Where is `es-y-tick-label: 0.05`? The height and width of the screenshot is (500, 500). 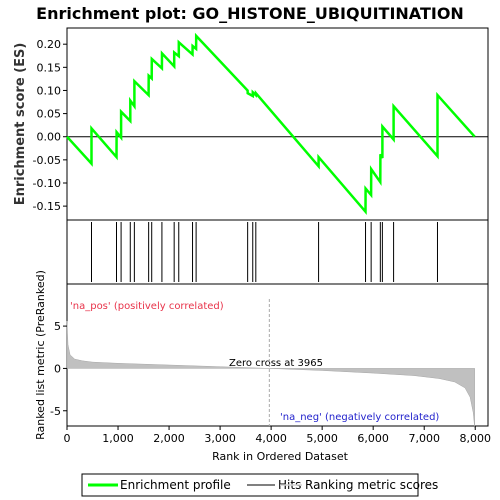
es-y-tick-label: 0.05 is located at coordinates (49, 114).